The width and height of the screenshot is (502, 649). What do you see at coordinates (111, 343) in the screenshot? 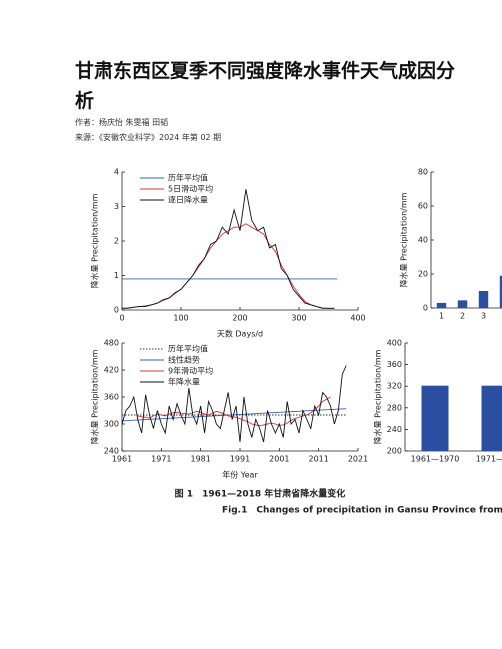
I see `y-tick-label: 480` at bounding box center [111, 343].